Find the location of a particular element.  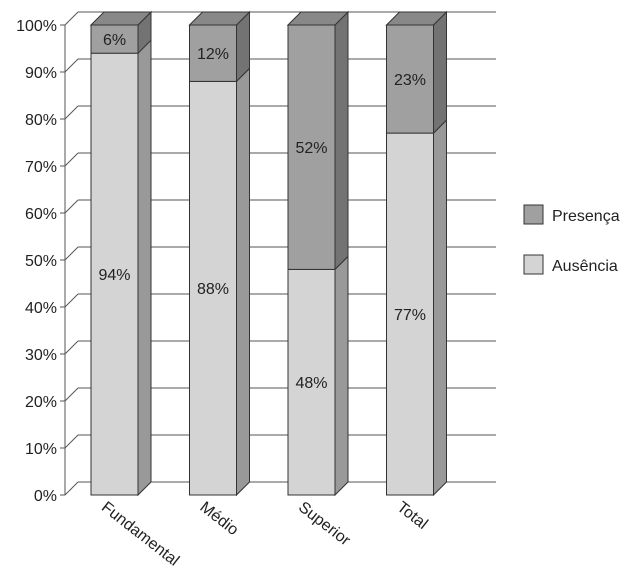

y-tick-label: 20% is located at coordinates (41, 402).